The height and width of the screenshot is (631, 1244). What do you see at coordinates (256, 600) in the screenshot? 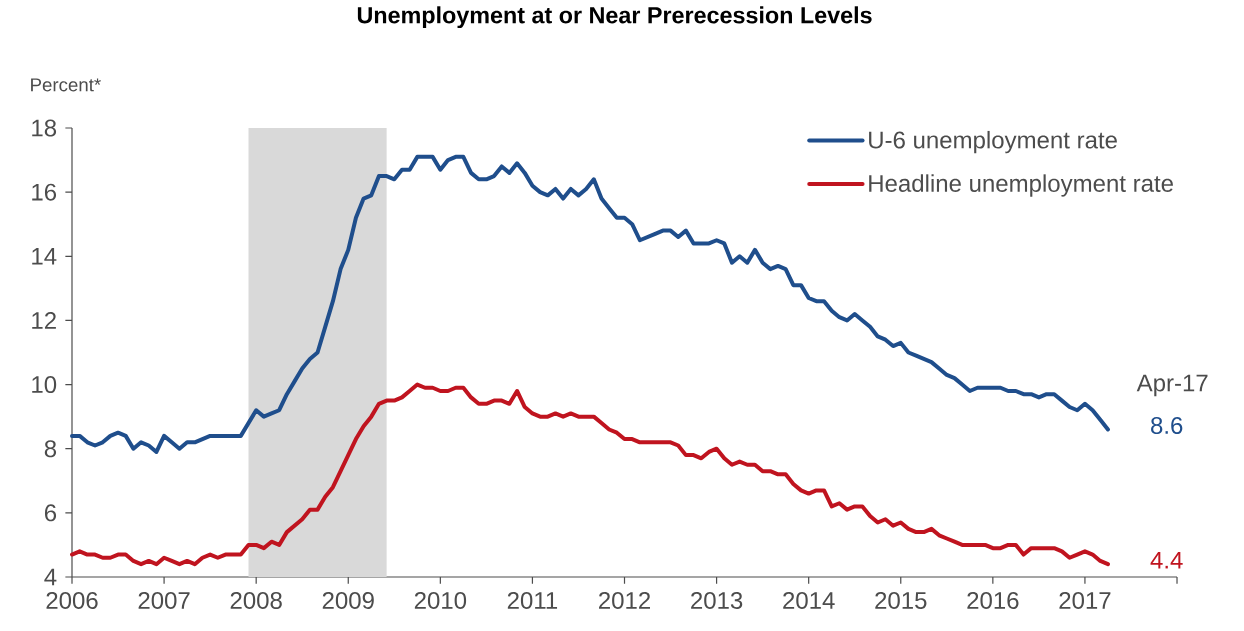
I see `x-tick-label: 2008` at bounding box center [256, 600].